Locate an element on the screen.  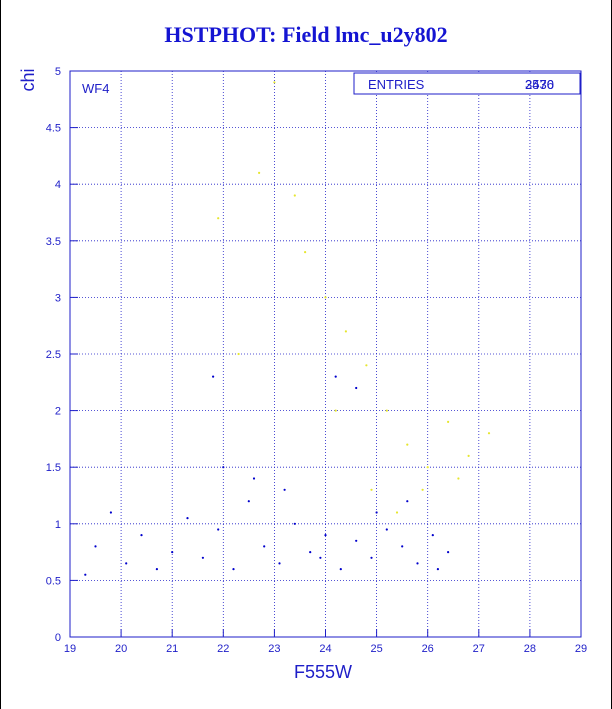
x-tick-label: 28 is located at coordinates (530, 649).